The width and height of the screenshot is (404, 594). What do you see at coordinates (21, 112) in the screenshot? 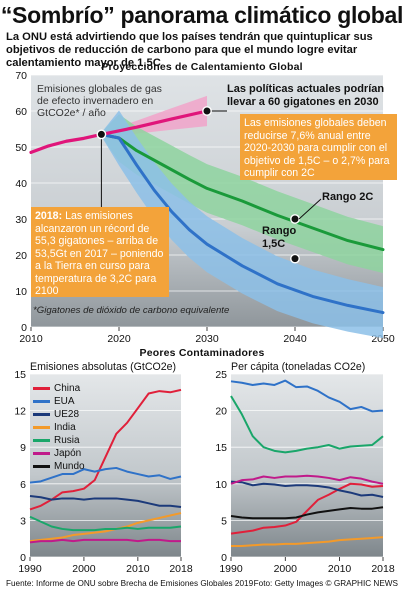
I see `projection-ytick-60: 60` at bounding box center [21, 112].